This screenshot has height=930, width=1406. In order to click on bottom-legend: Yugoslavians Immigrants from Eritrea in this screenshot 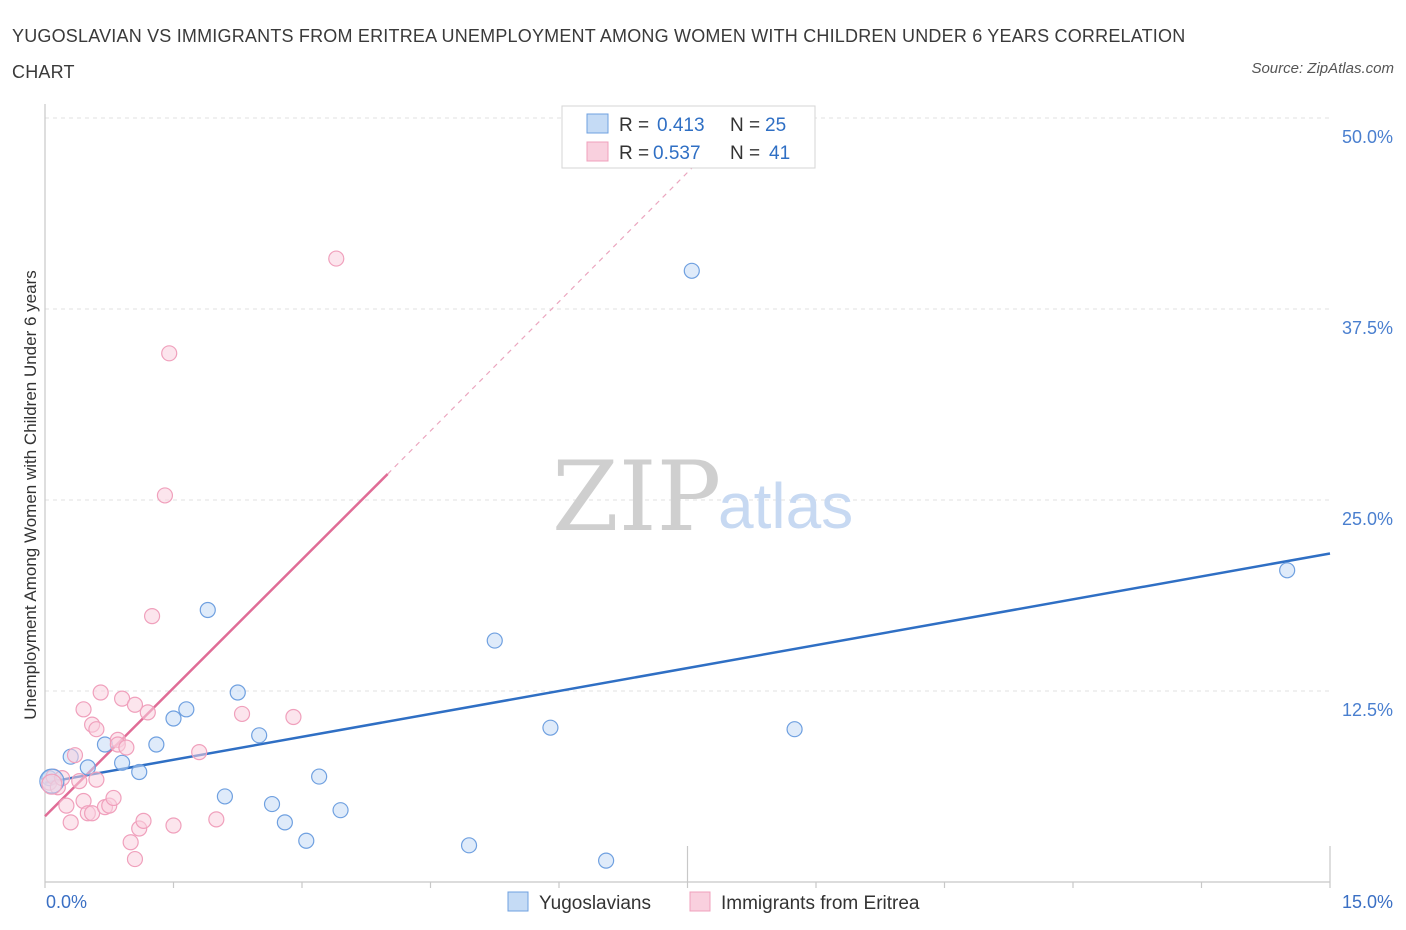, I will do `click(713, 902)`.